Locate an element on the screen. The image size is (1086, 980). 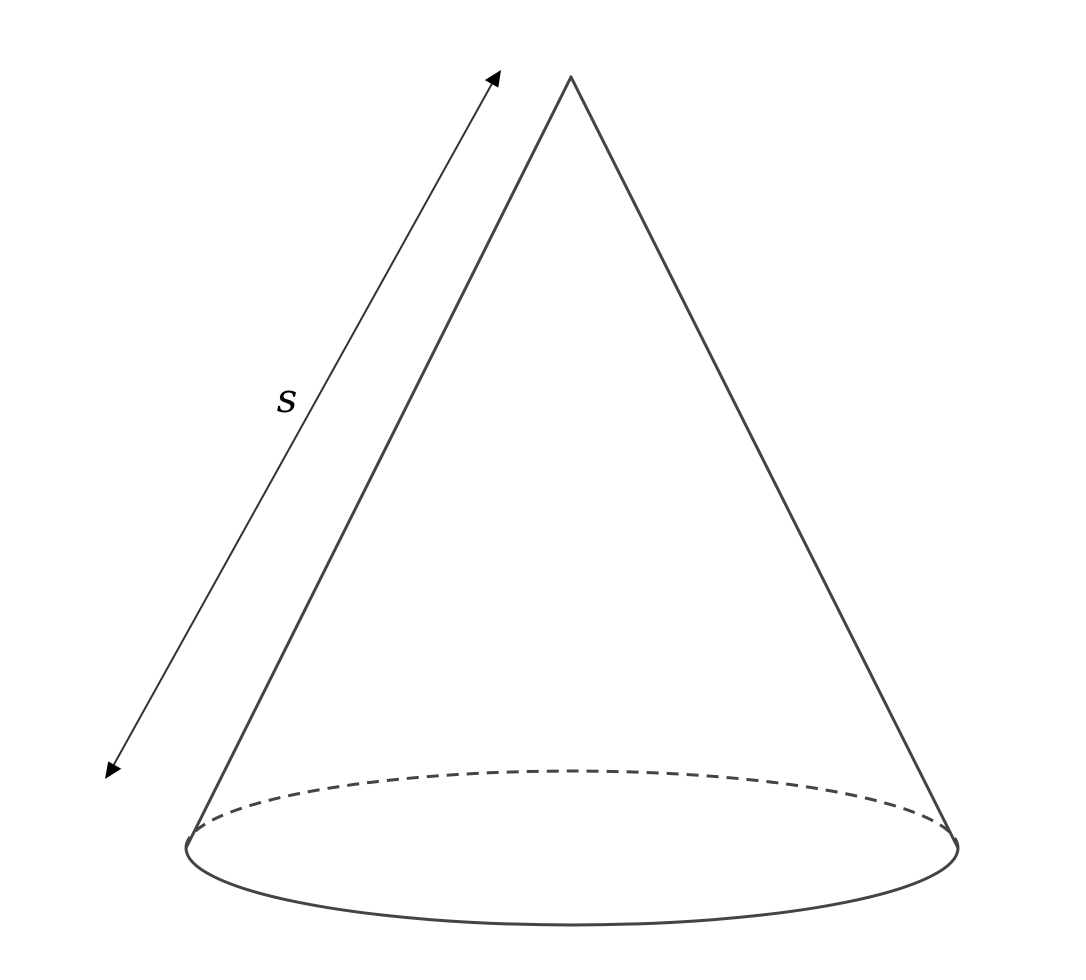
cone-apex is located at coordinates (571, 77).